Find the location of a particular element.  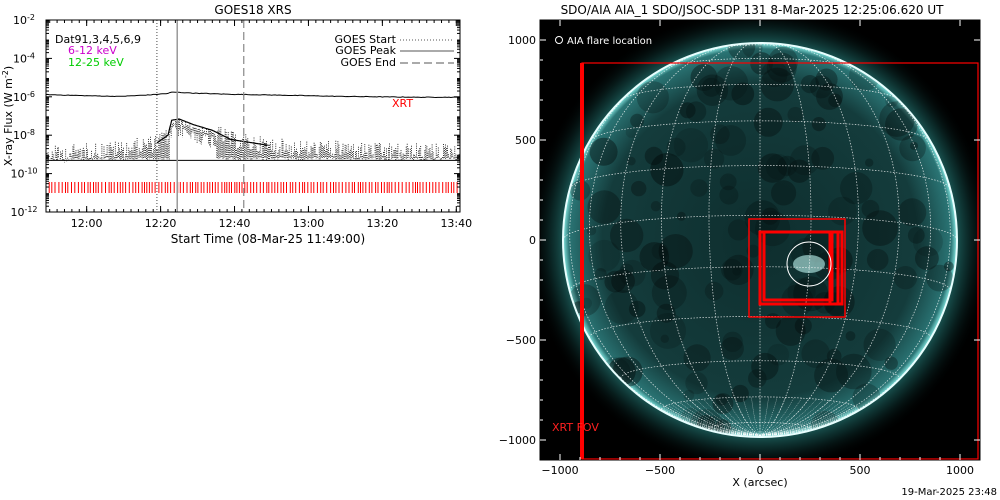

y-tick-label: 10⁻⁴ is located at coordinates (24, 58).